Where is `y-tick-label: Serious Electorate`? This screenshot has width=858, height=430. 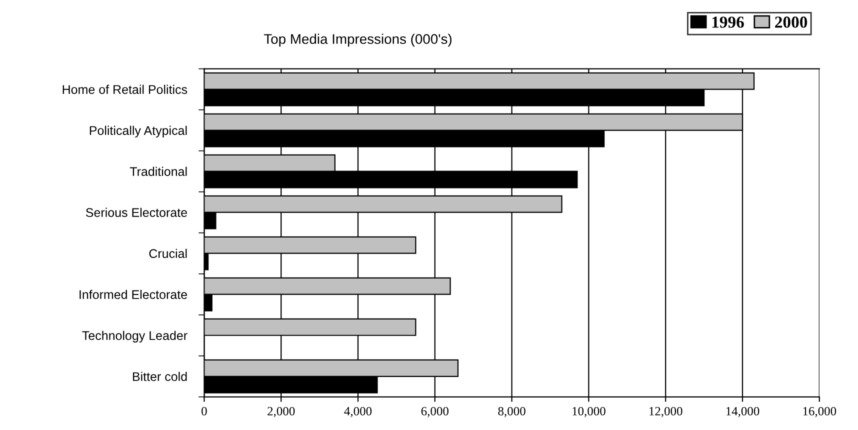
y-tick-label: Serious Electorate is located at coordinates (136, 212).